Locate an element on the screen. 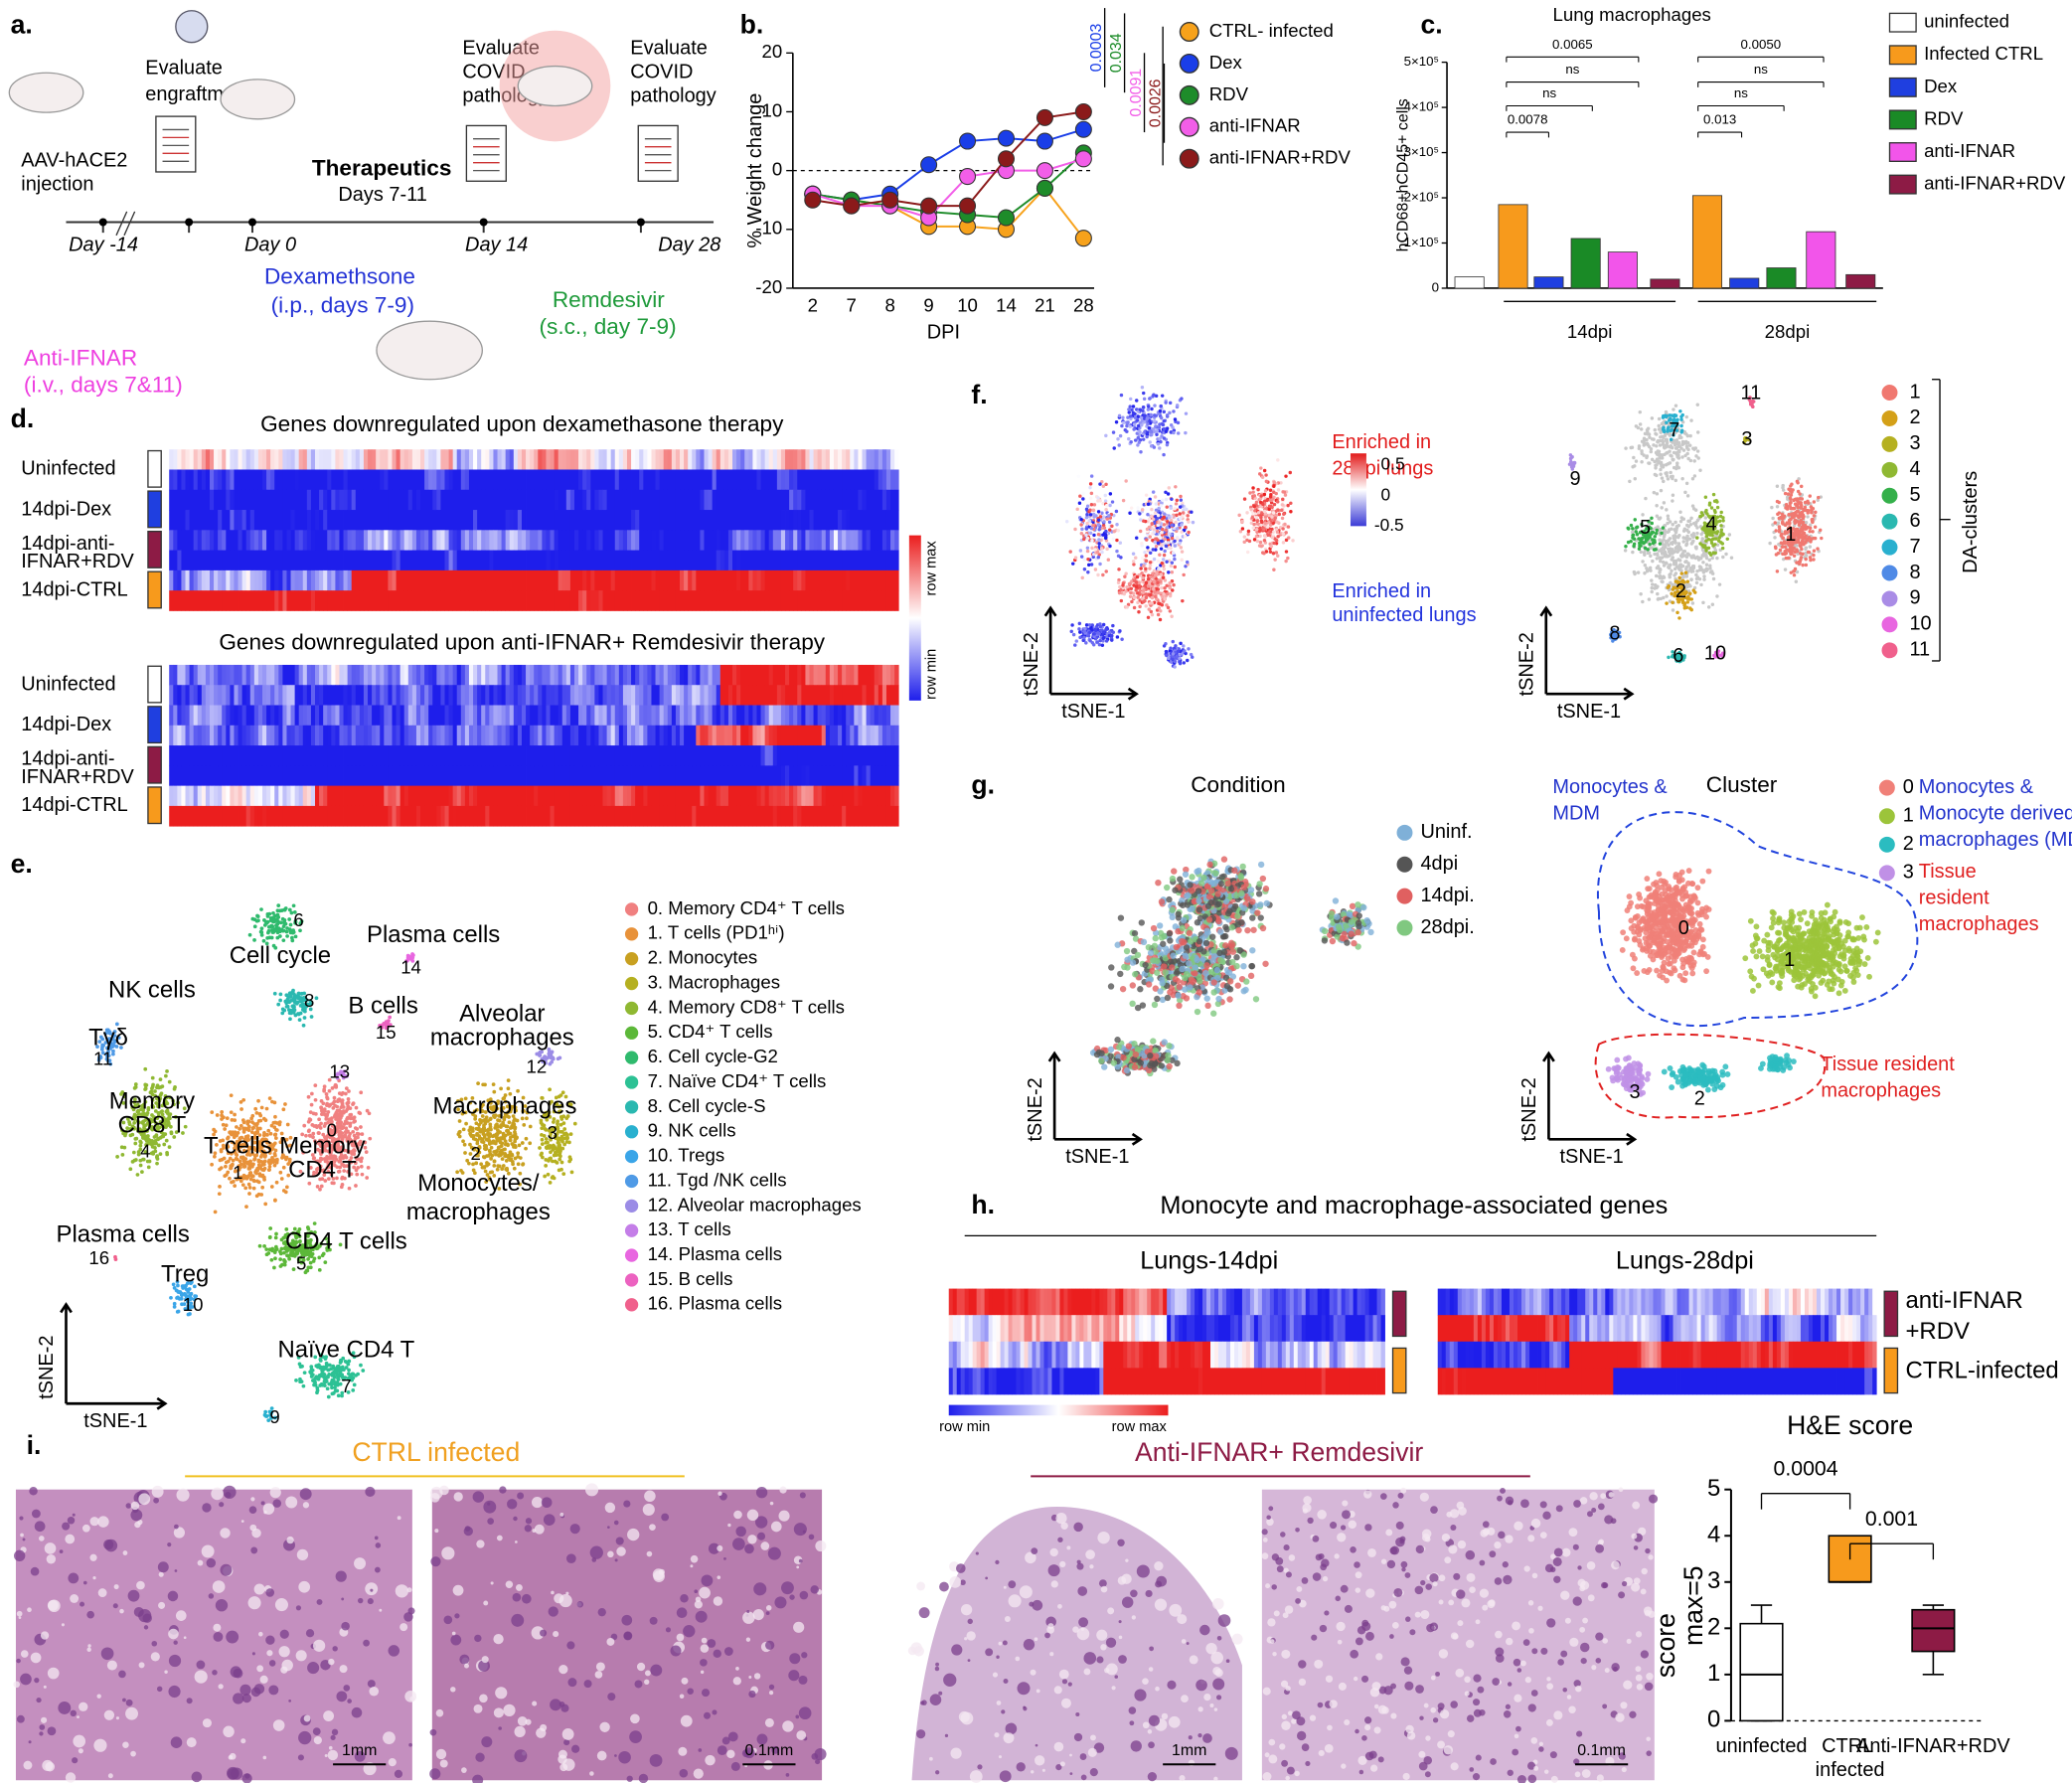 This screenshot has height=1783, width=2072. y-tick-label: 0 is located at coordinates (1435, 286).